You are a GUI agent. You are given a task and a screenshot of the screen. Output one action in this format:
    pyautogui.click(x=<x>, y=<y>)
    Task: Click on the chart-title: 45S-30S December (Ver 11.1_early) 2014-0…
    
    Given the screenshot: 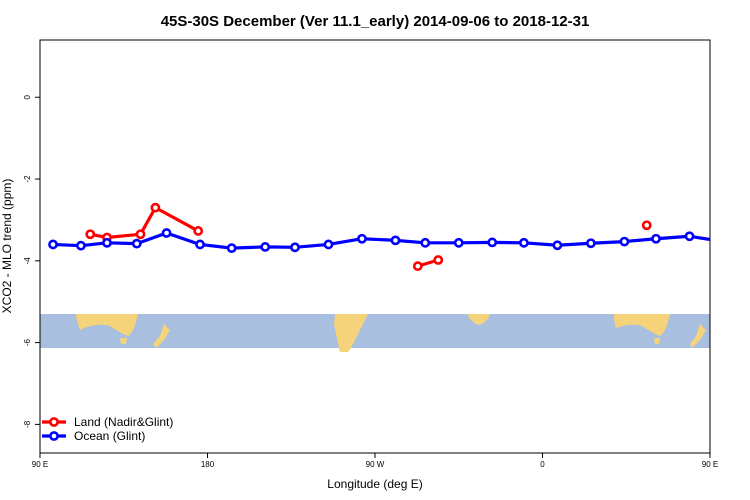 What is the action you would take?
    pyautogui.click(x=375, y=21)
    